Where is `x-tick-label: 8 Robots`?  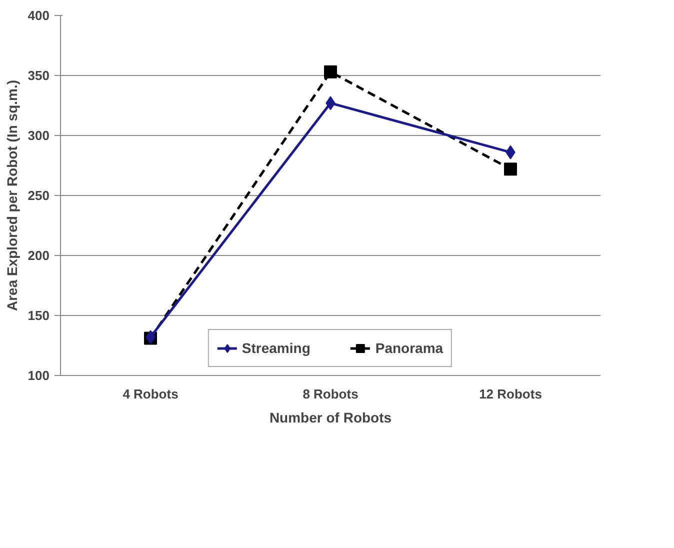 x-tick-label: 8 Robots is located at coordinates (330, 394).